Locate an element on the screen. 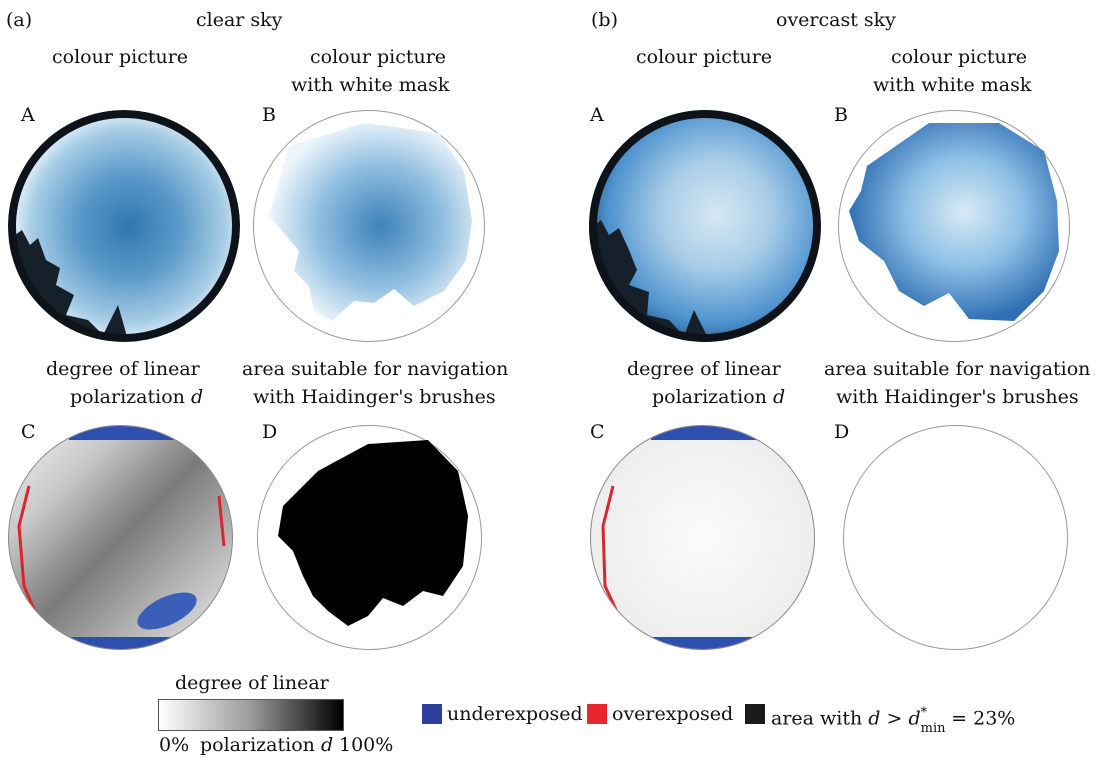 This screenshot has width=1095, height=758. overcast-sky-masked-picture is located at coordinates (954, 226).